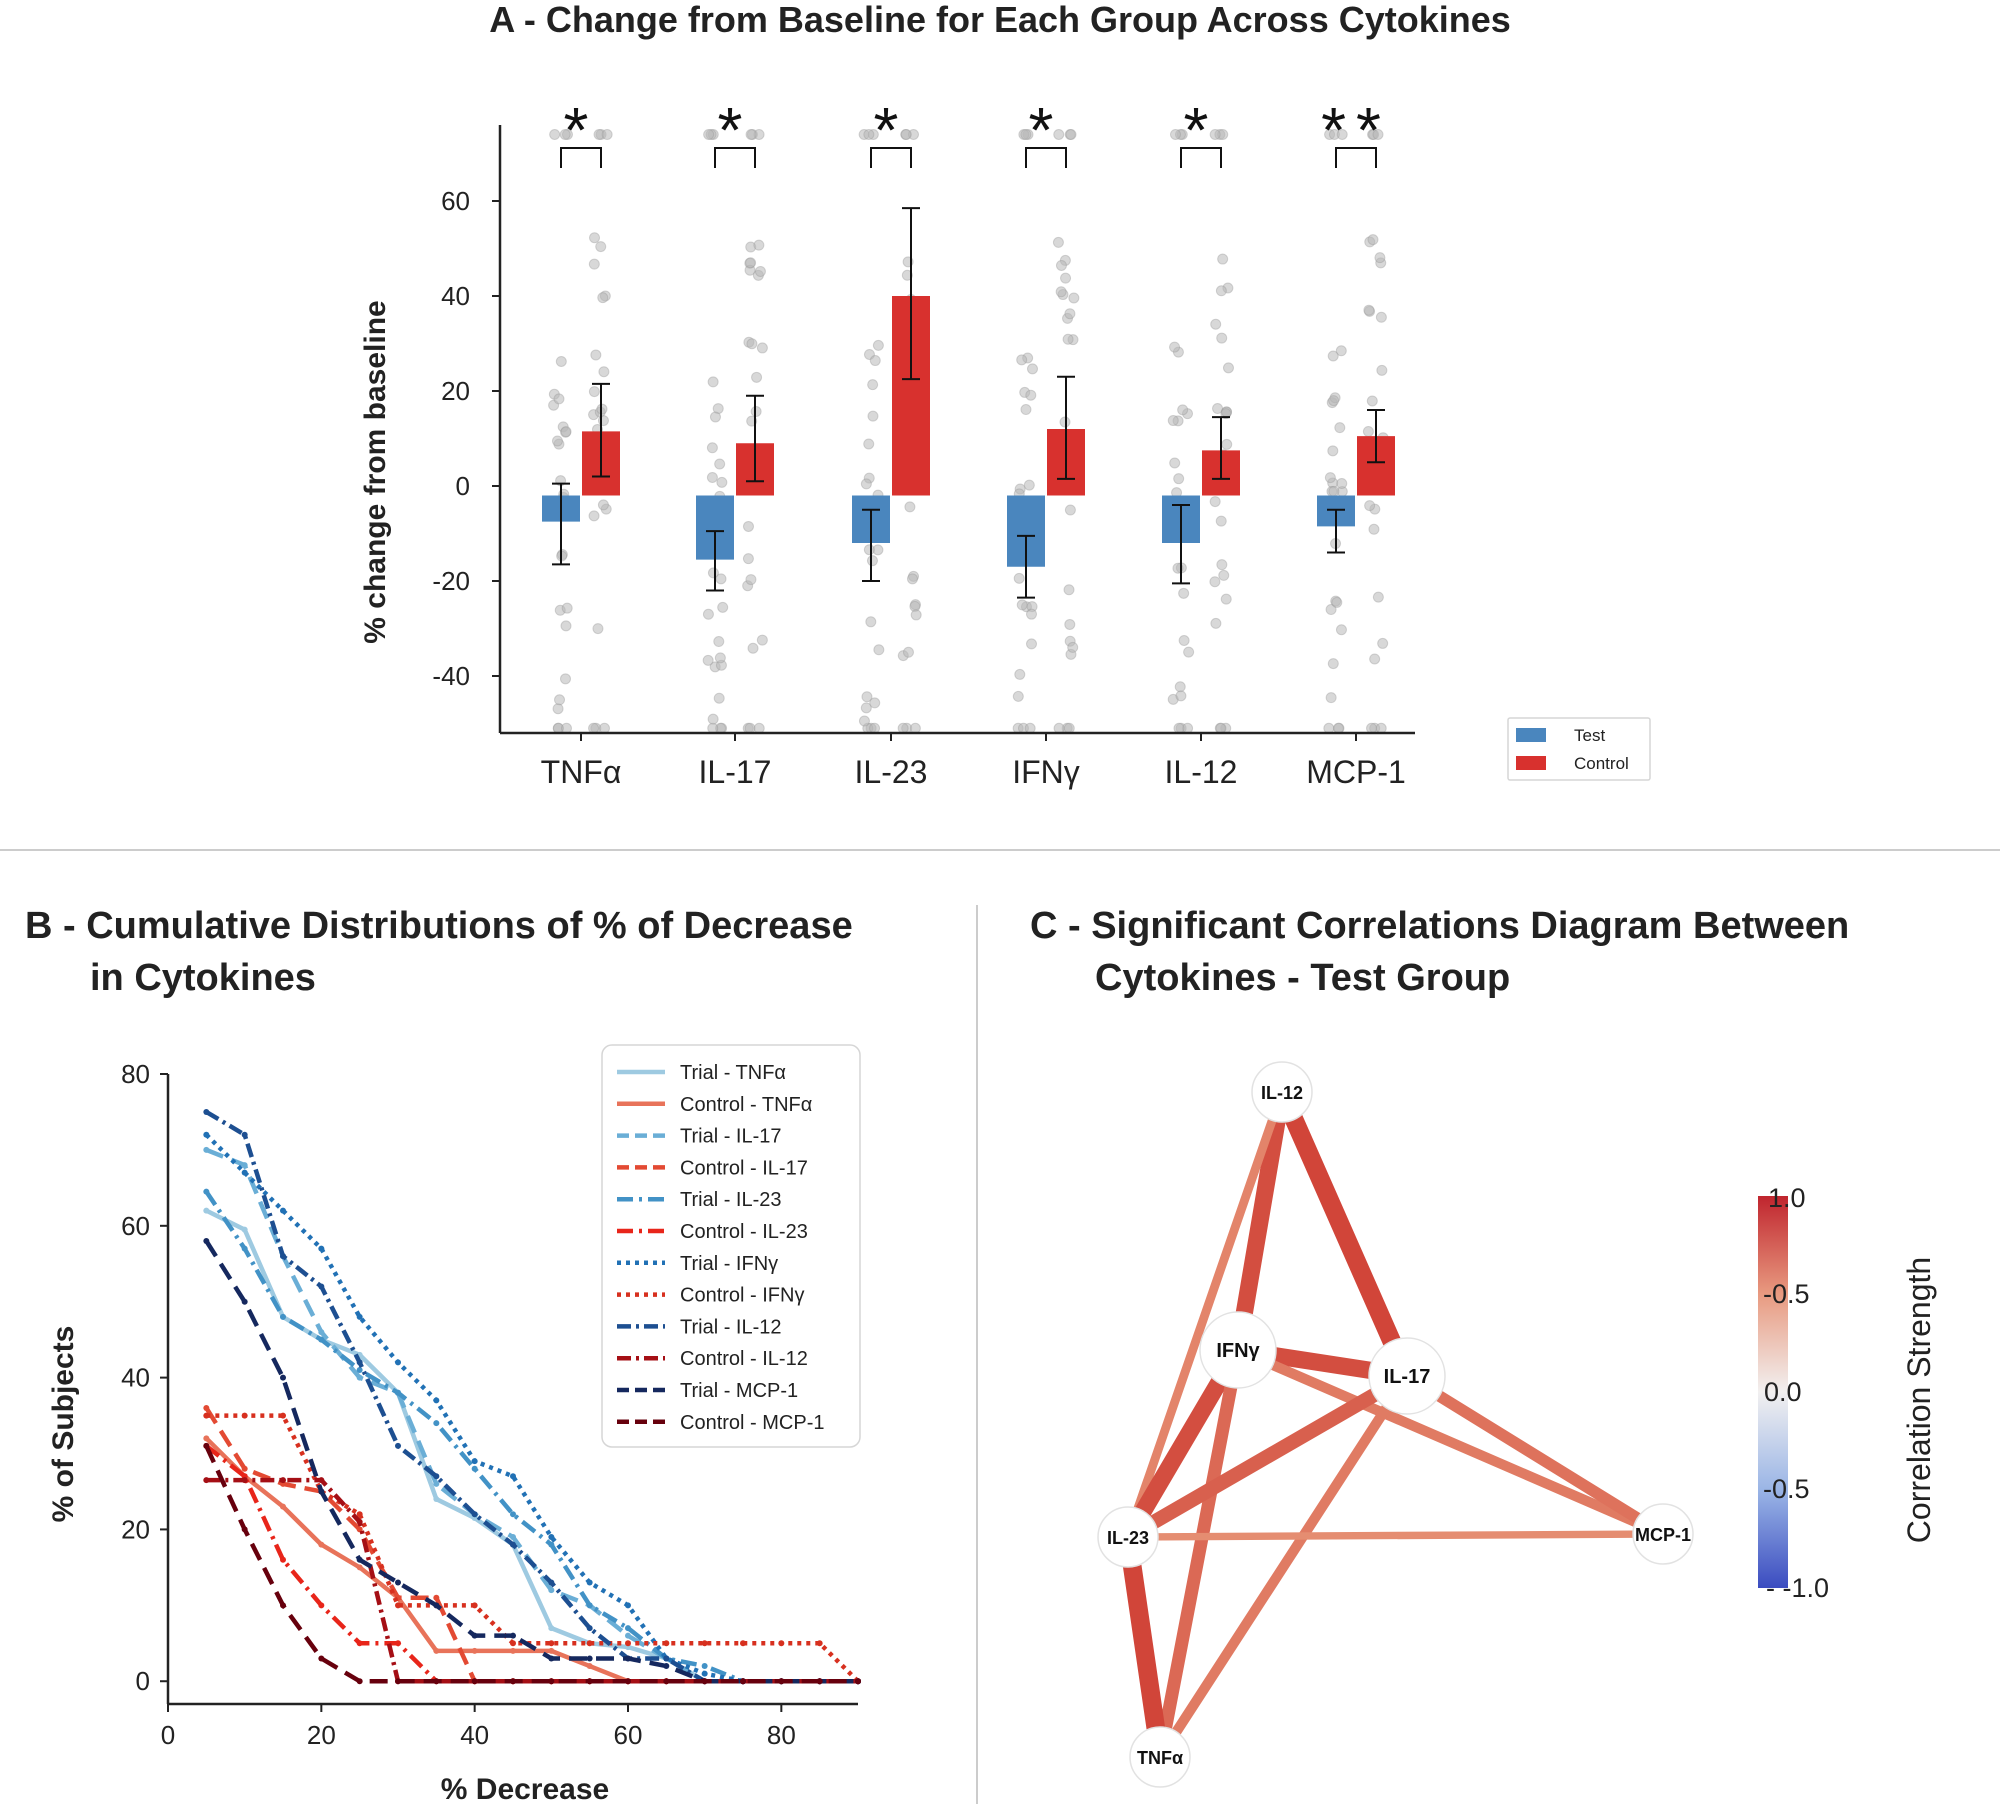 Image resolution: width=2000 pixels, height=1804 pixels. What do you see at coordinates (735, 157) in the screenshot?
I see `significance-bracket` at bounding box center [735, 157].